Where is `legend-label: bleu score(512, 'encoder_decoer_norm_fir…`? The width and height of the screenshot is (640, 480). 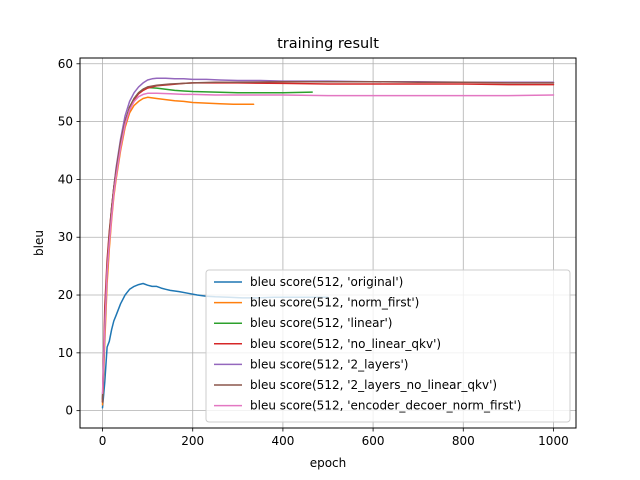
legend-label: bleu score(512, 'encoder_decoer_norm_fir… is located at coordinates (385, 406).